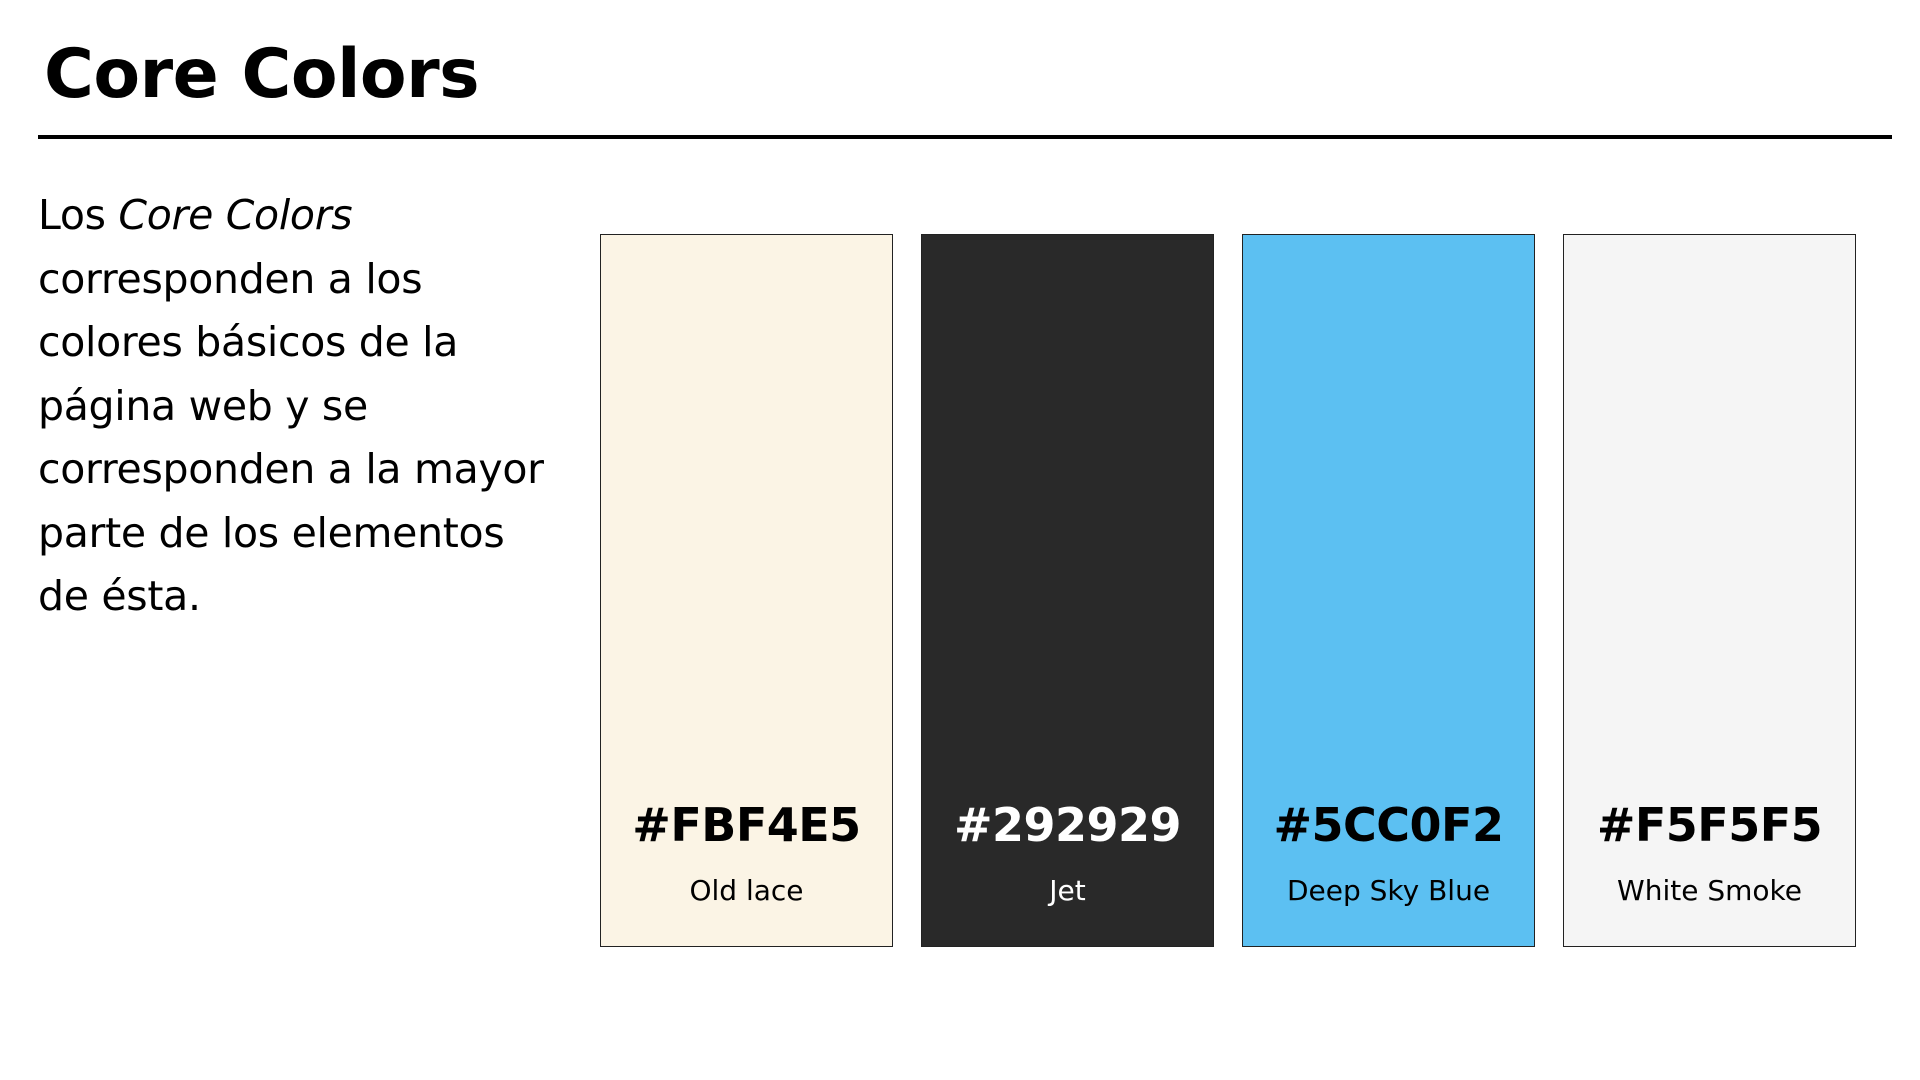 This screenshot has height=1080, width=1920. What do you see at coordinates (78, 215) in the screenshot?
I see `description-prefix: Los` at bounding box center [78, 215].